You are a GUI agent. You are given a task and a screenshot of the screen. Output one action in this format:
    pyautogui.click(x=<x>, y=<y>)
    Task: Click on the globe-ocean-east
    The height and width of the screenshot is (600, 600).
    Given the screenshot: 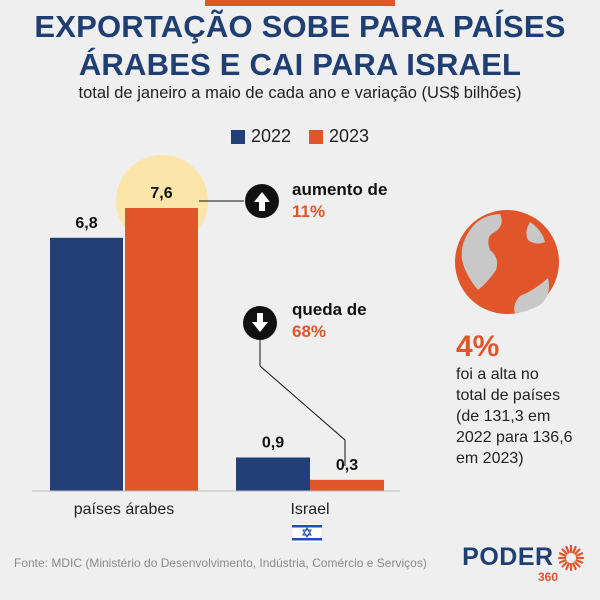 What is the action you would take?
    pyautogui.click(x=535, y=233)
    